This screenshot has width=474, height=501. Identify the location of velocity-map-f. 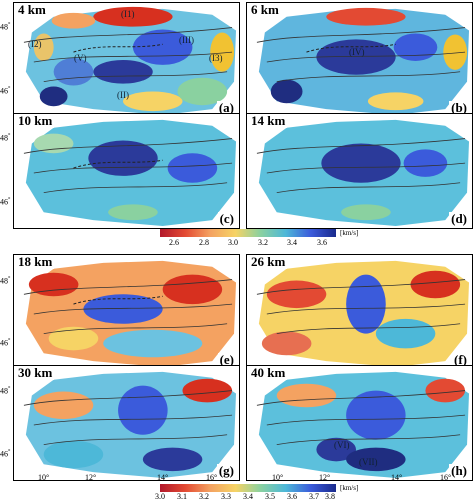
(359, 312).